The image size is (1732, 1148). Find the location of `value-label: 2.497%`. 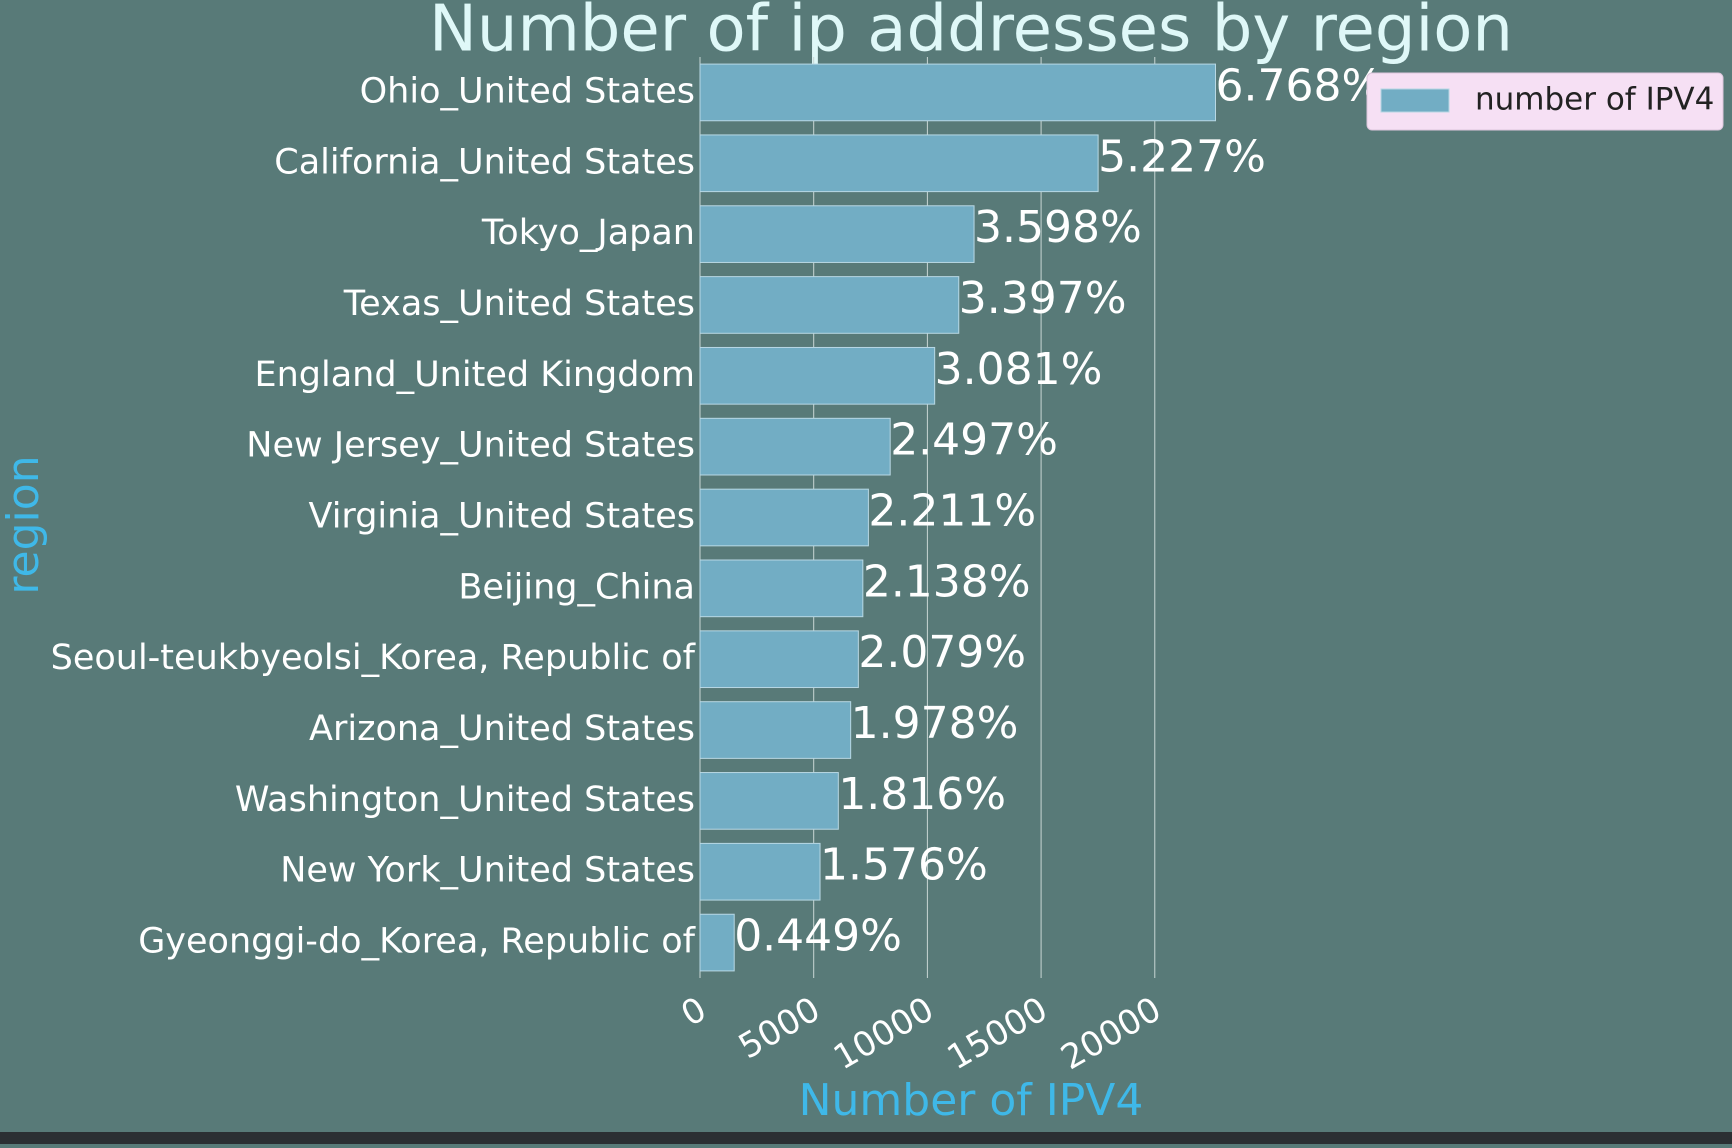

value-label: 2.497% is located at coordinates (974, 440).